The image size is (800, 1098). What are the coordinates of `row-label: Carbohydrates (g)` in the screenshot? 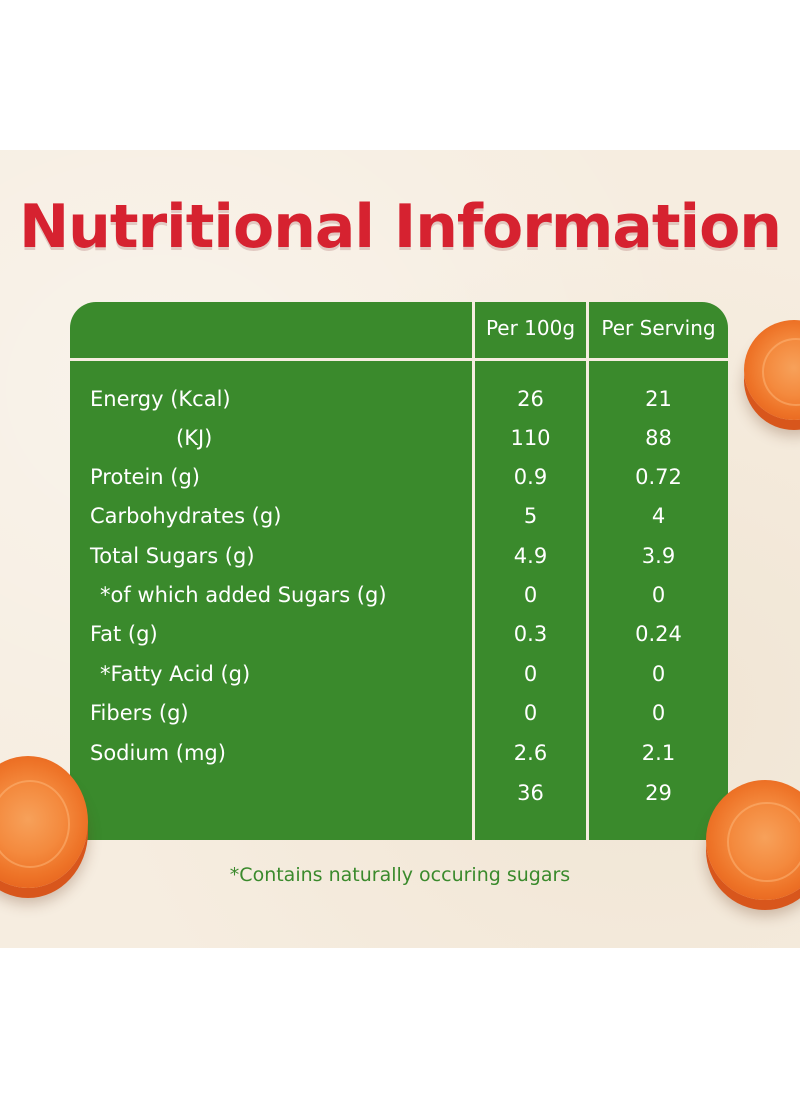 It's located at (186, 516).